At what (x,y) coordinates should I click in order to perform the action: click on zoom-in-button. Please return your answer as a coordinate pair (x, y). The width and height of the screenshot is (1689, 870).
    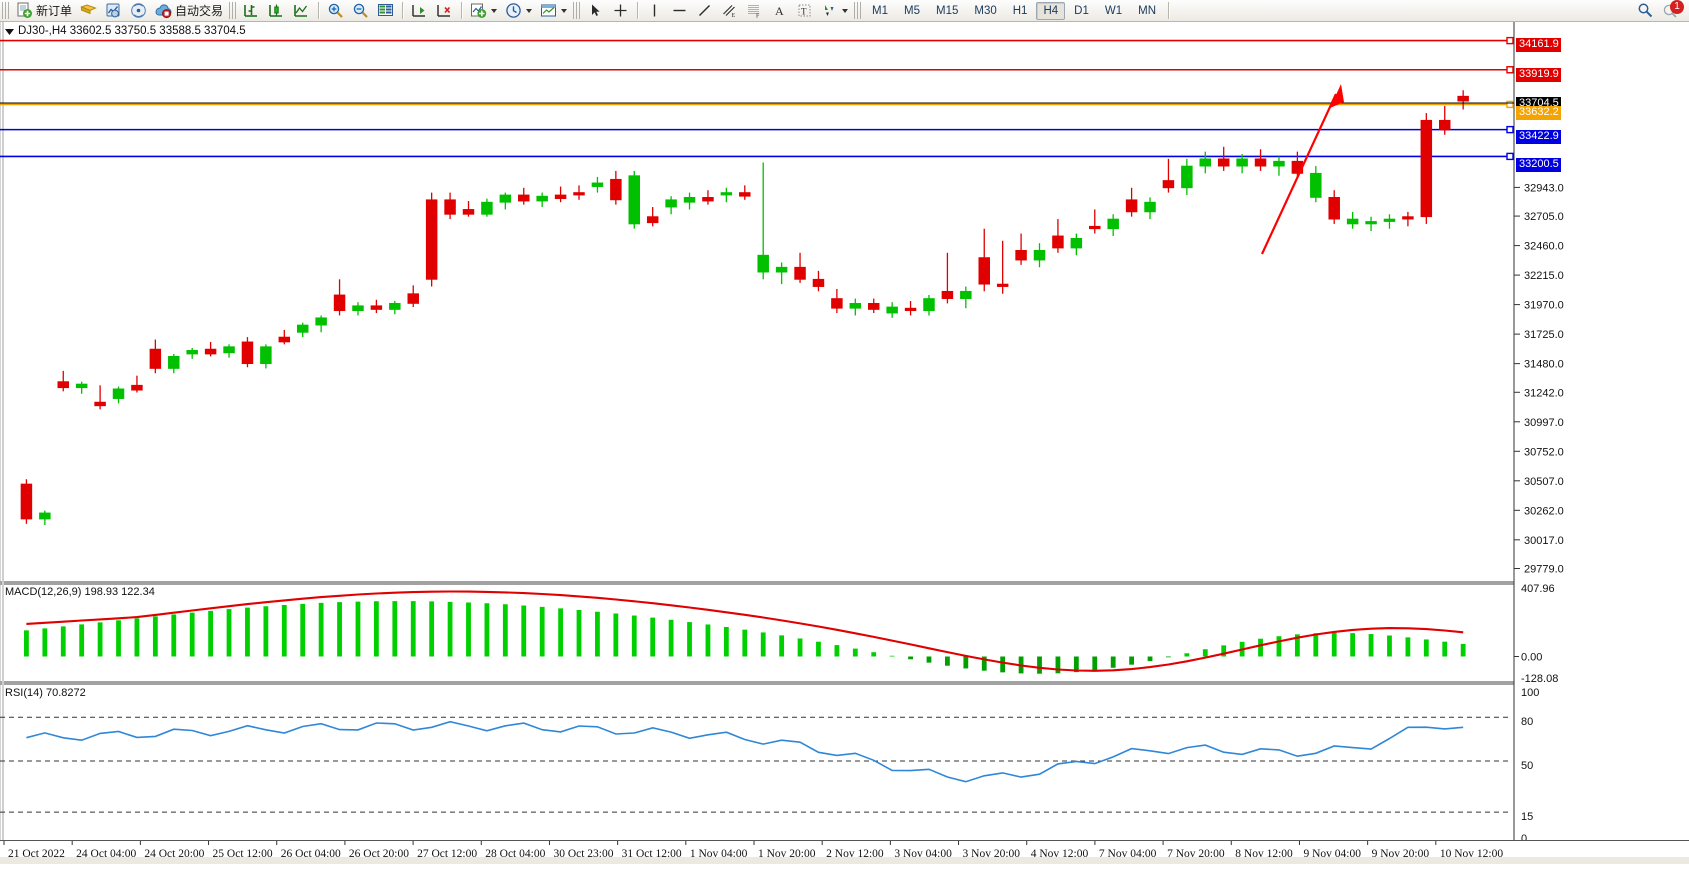
    Looking at the image, I should click on (335, 11).